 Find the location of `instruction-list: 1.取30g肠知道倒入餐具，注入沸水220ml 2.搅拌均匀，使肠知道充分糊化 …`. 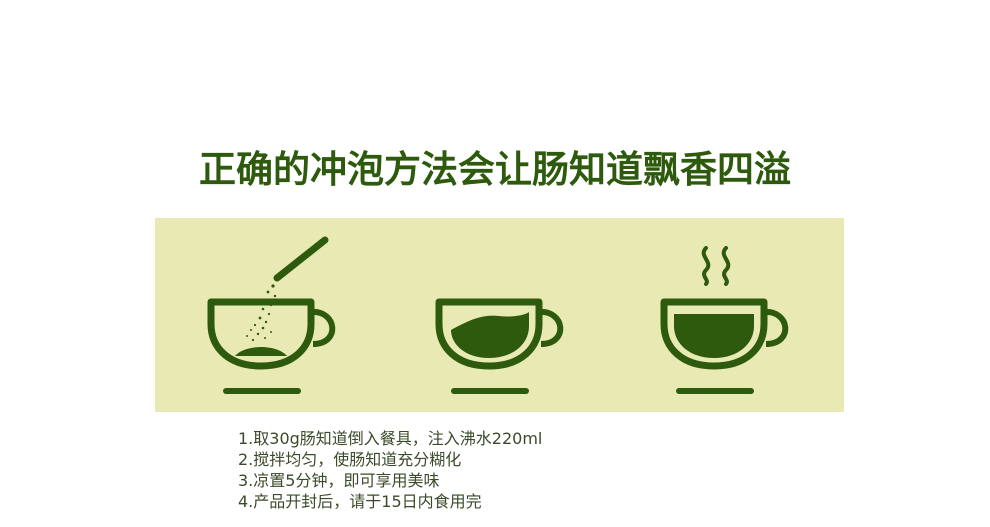

instruction-list: 1.取30g肠知道倒入餐具，注入沸水220ml 2.搅拌均匀，使肠知道充分糊化 … is located at coordinates (538, 470).